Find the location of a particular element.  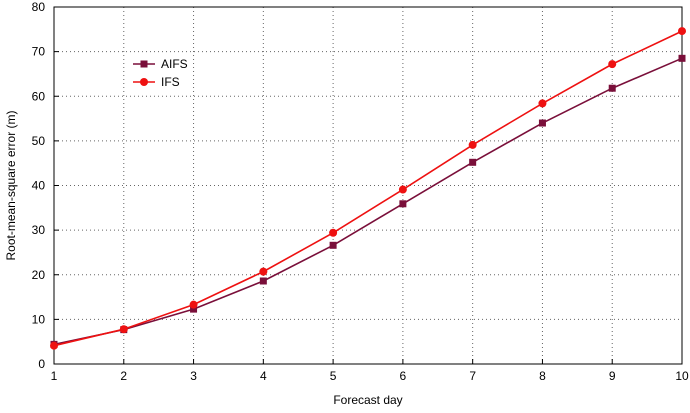

legend-entry-aifs: AIFS is located at coordinates (160, 64).